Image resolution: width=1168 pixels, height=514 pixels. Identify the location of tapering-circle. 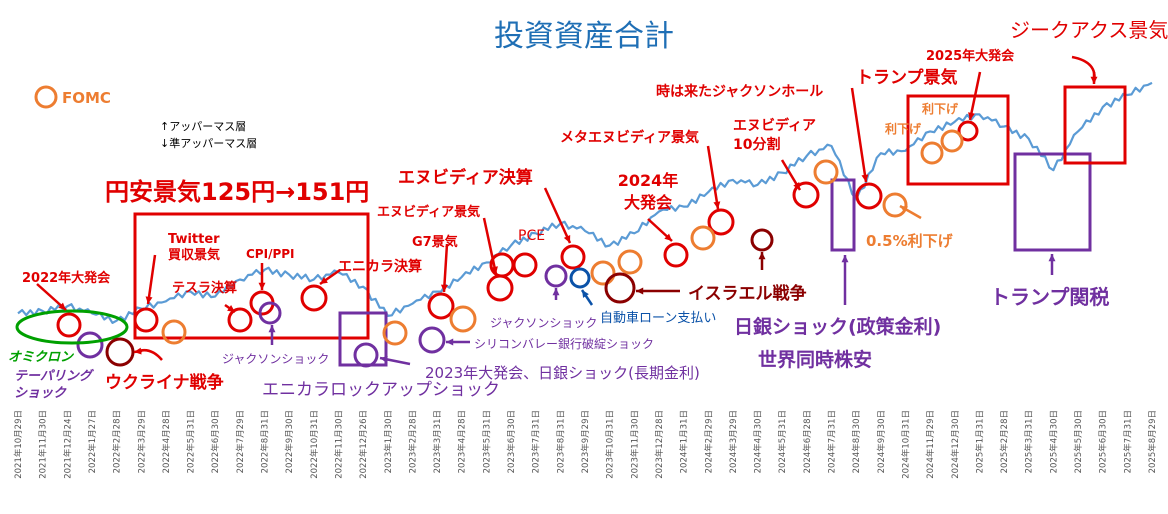
(90, 345).